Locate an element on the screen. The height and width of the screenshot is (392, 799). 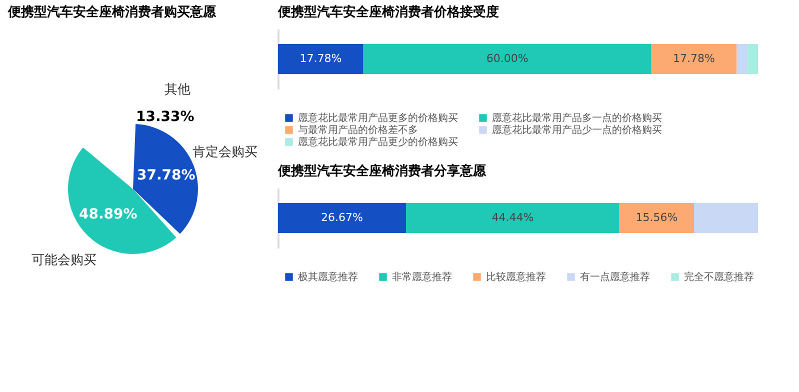
data-label: 44.44% is located at coordinates (513, 217).